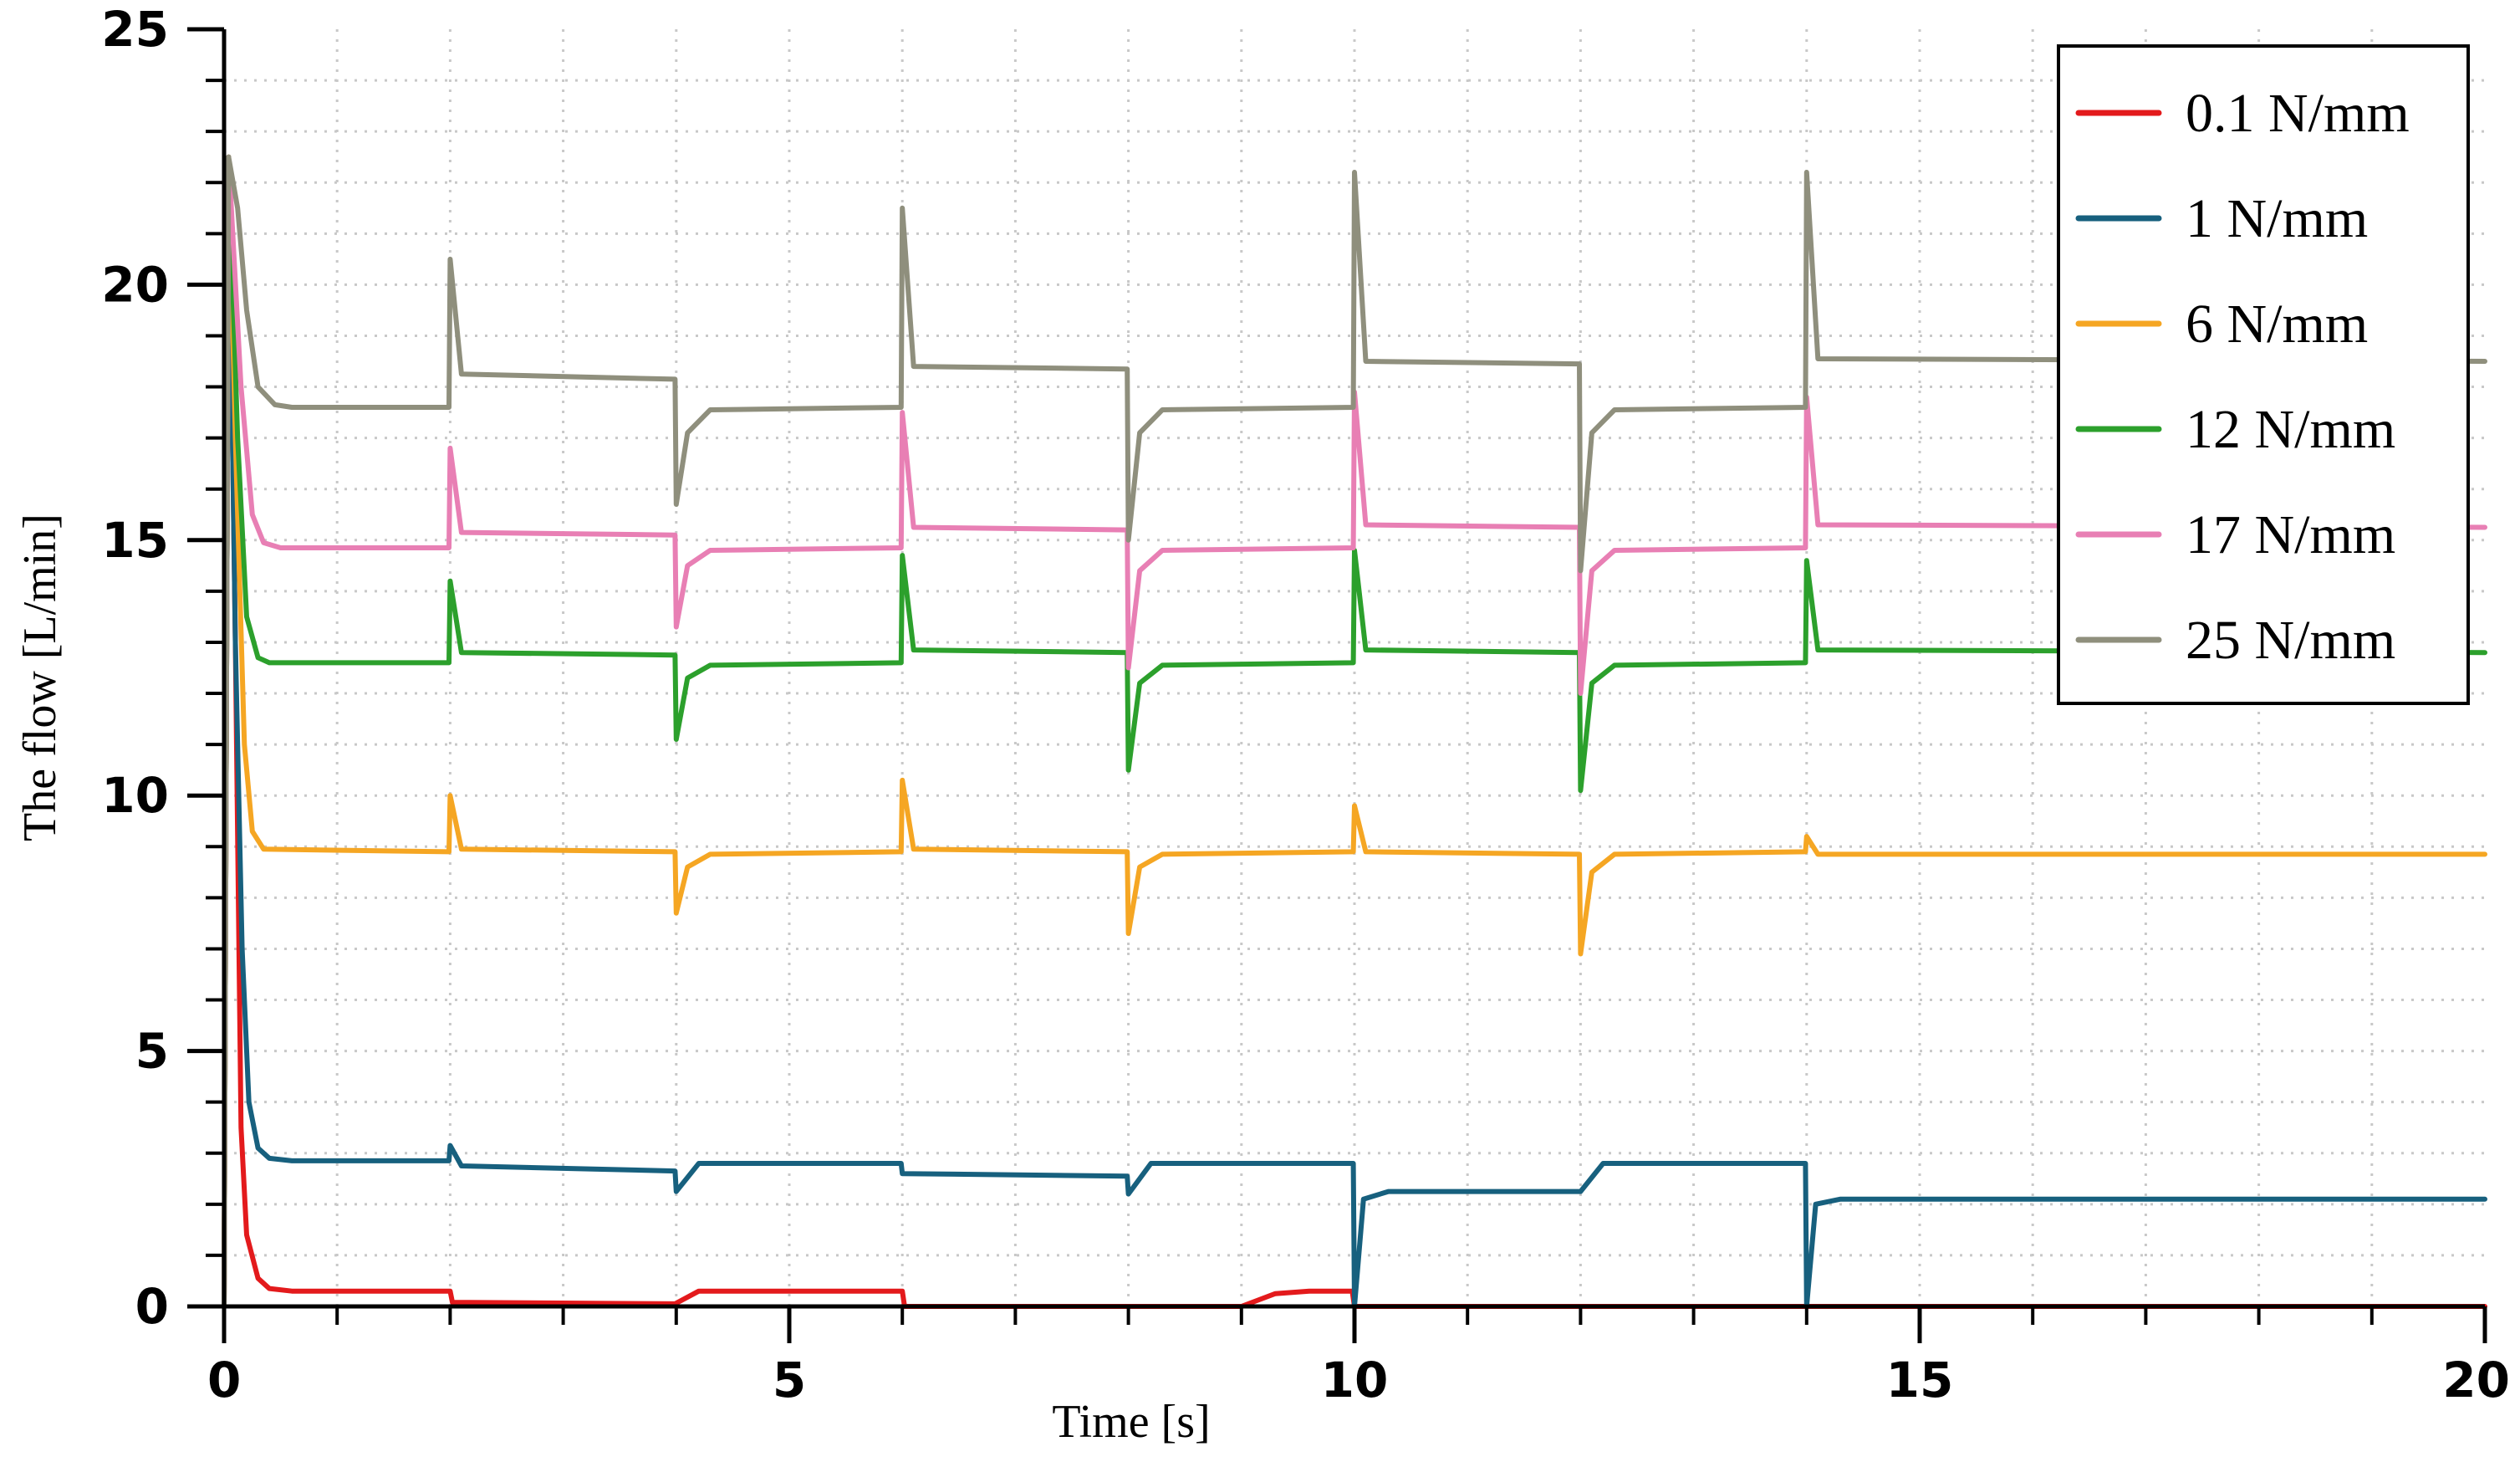  What do you see at coordinates (40, 677) in the screenshot?
I see `y-axis-label: The flow [L/min]` at bounding box center [40, 677].